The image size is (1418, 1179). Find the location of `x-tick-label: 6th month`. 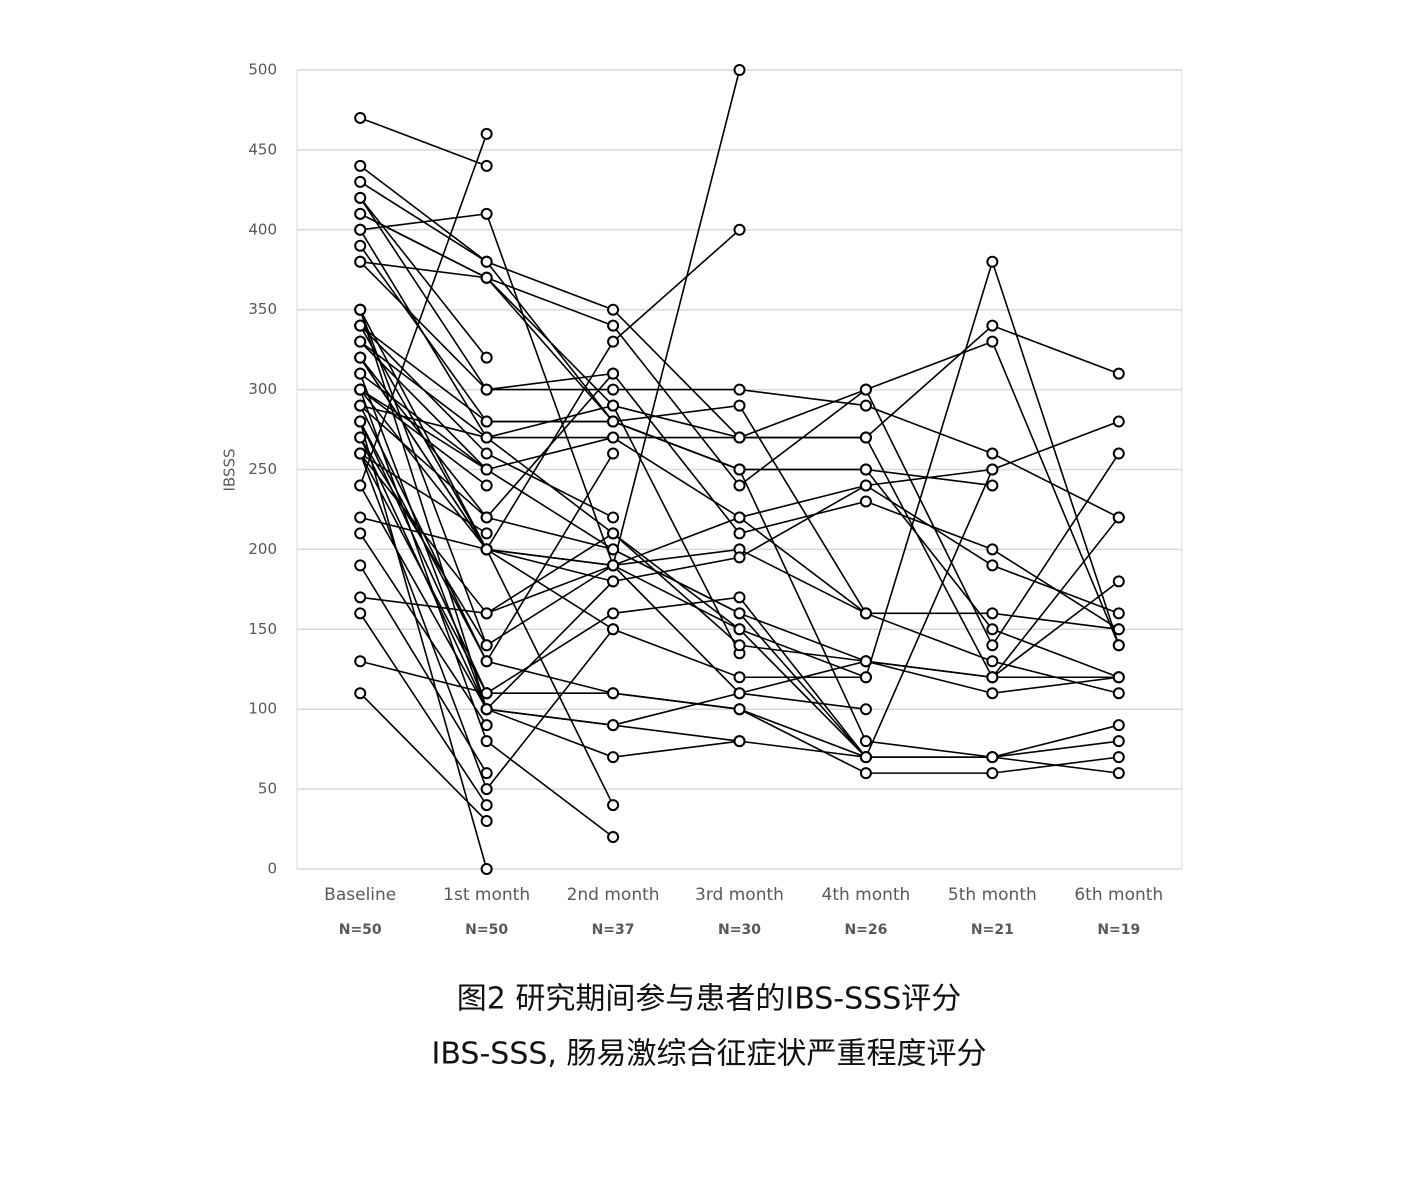

x-tick-label: 6th month is located at coordinates (1118, 895).